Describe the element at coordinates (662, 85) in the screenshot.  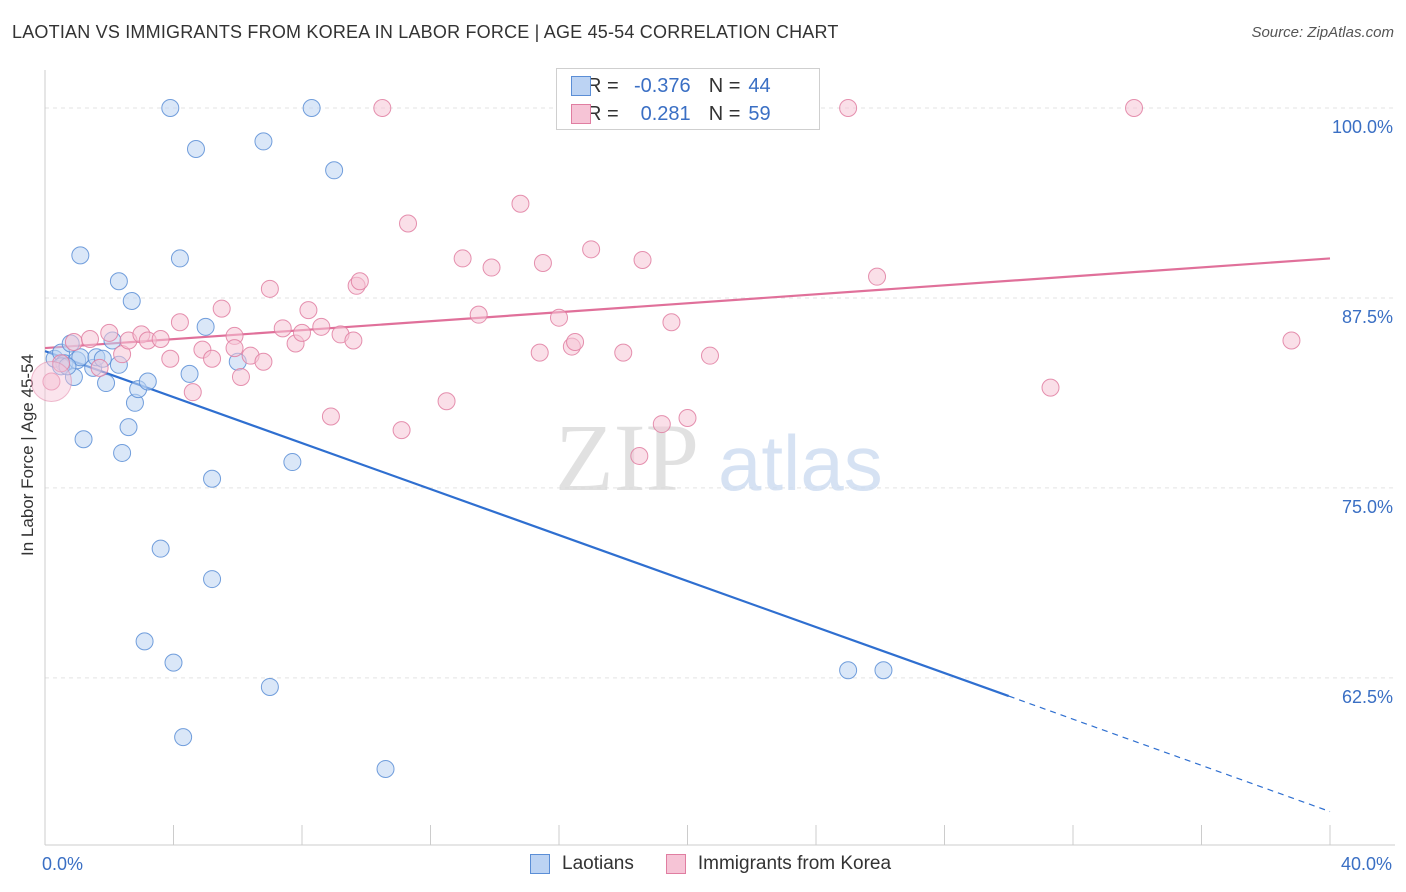
I see `legend-r-value-laotians: -0.376` at that location.